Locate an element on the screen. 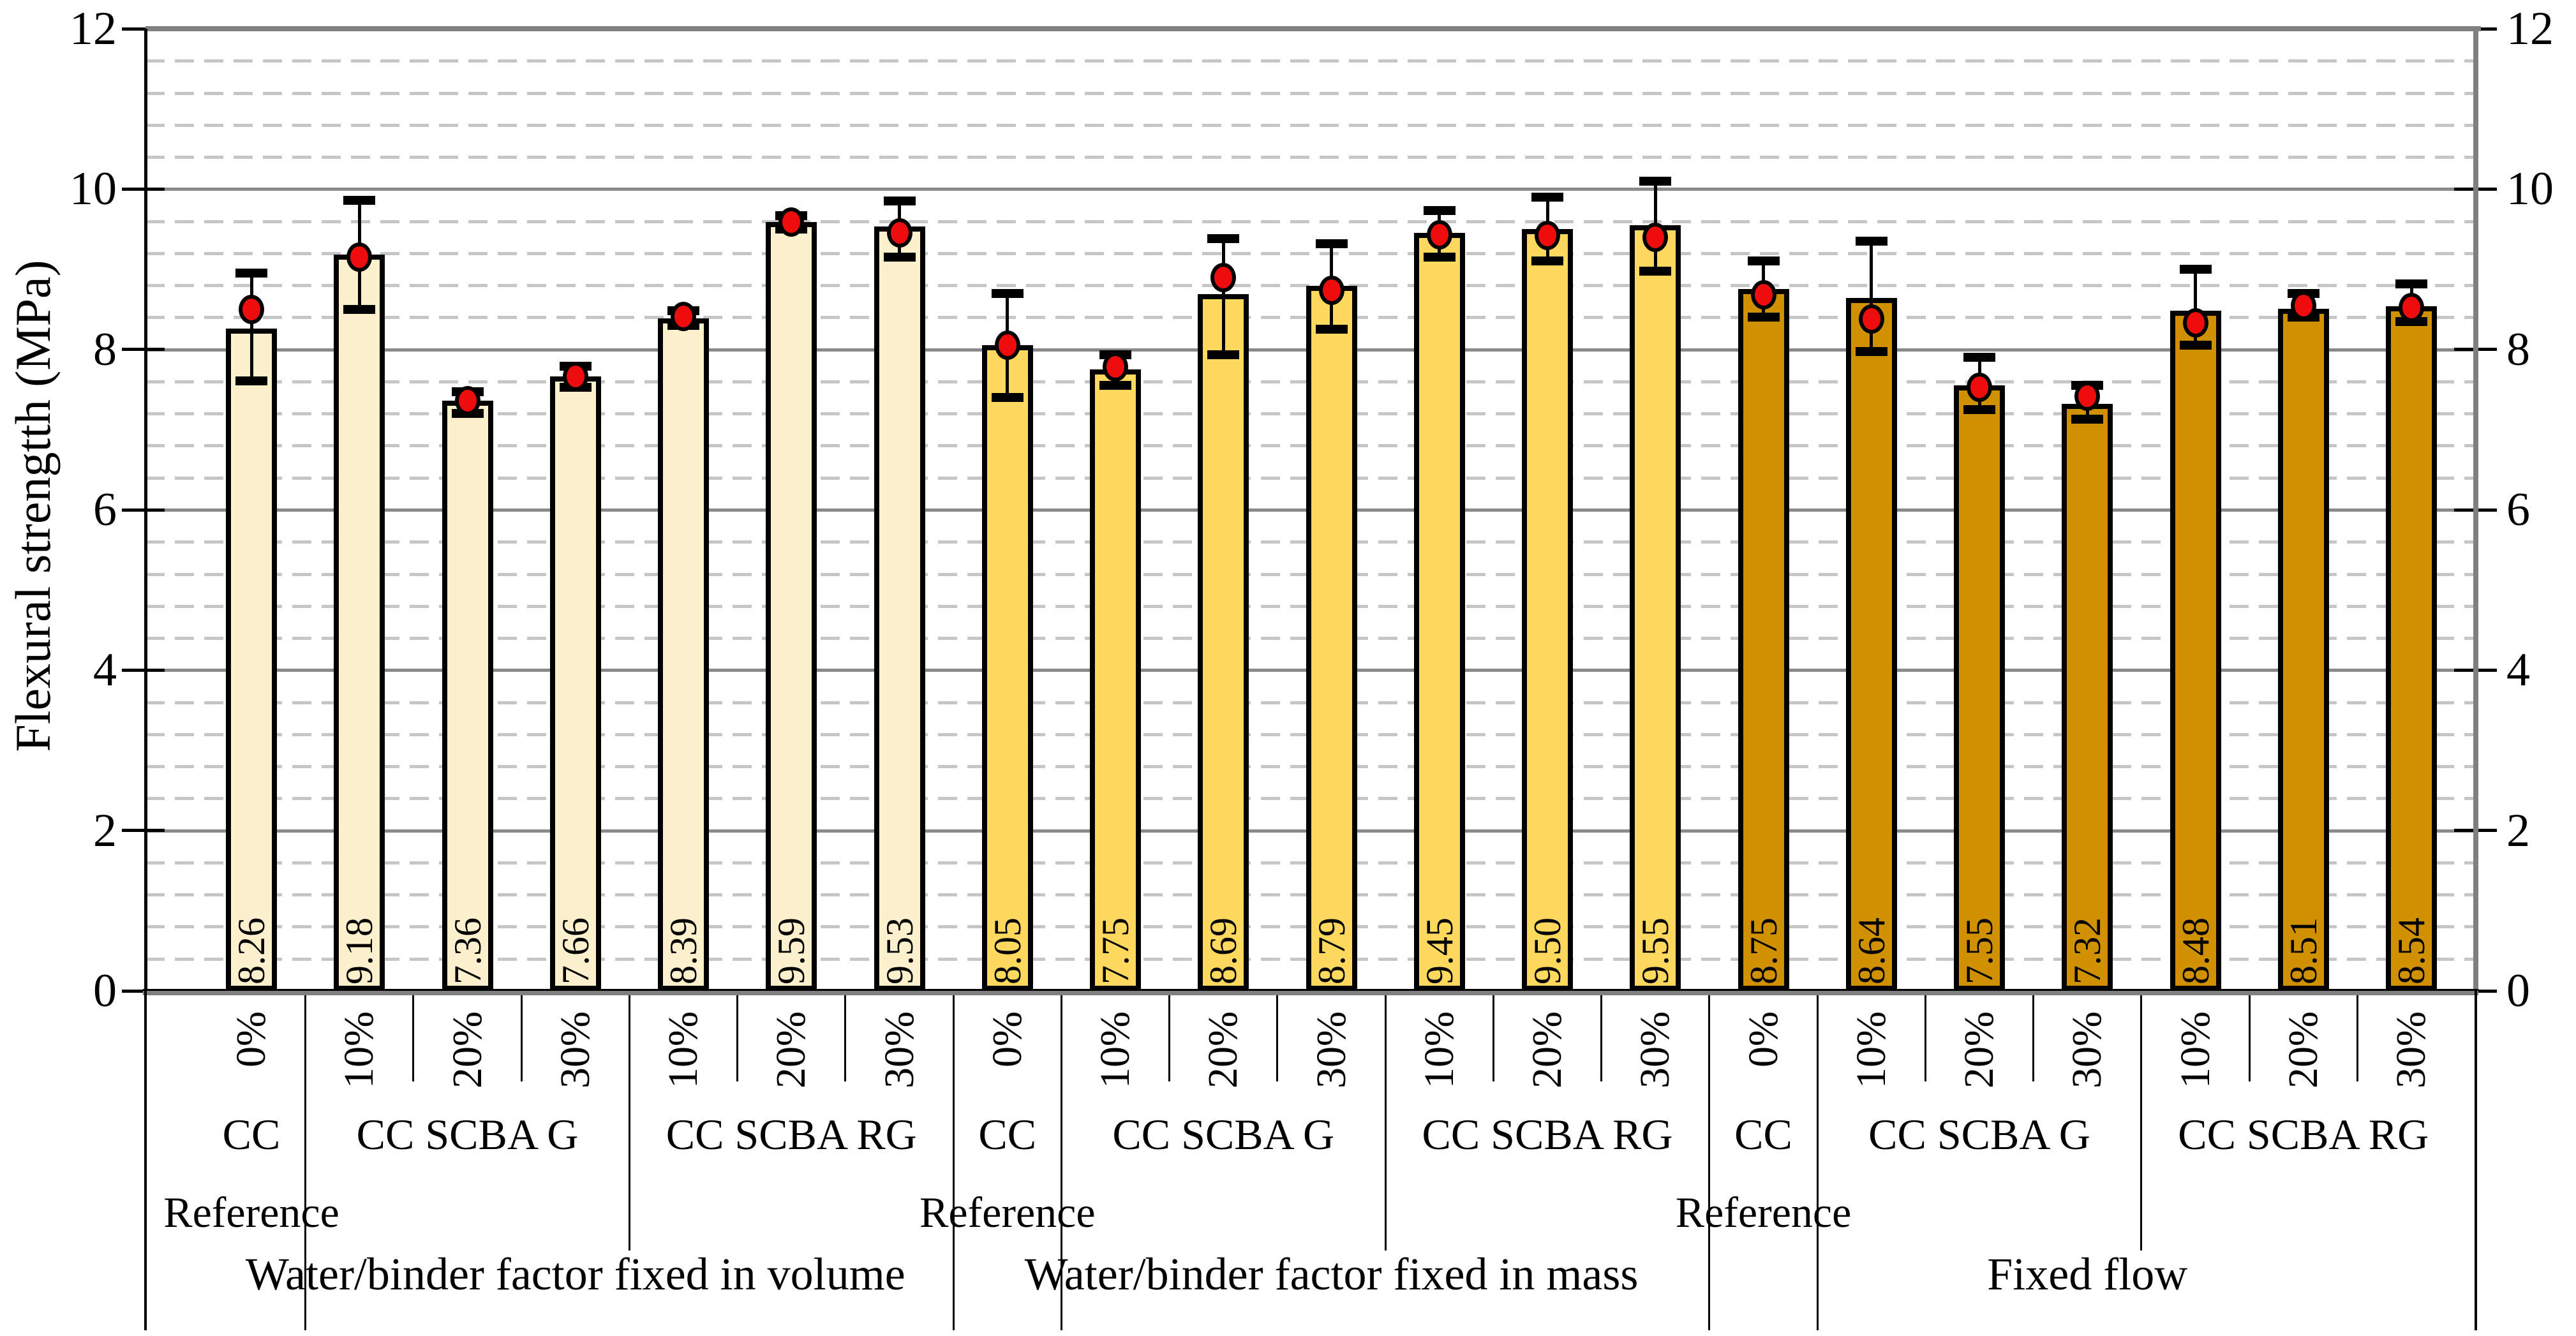 This screenshot has height=1336, width=2576. bar-value-label: 7.36 is located at coordinates (467, 950).